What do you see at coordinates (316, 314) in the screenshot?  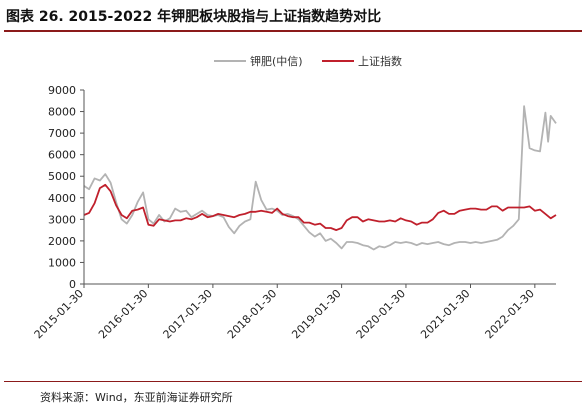 I see `x-tick-label: 2019-01-30` at bounding box center [316, 314].